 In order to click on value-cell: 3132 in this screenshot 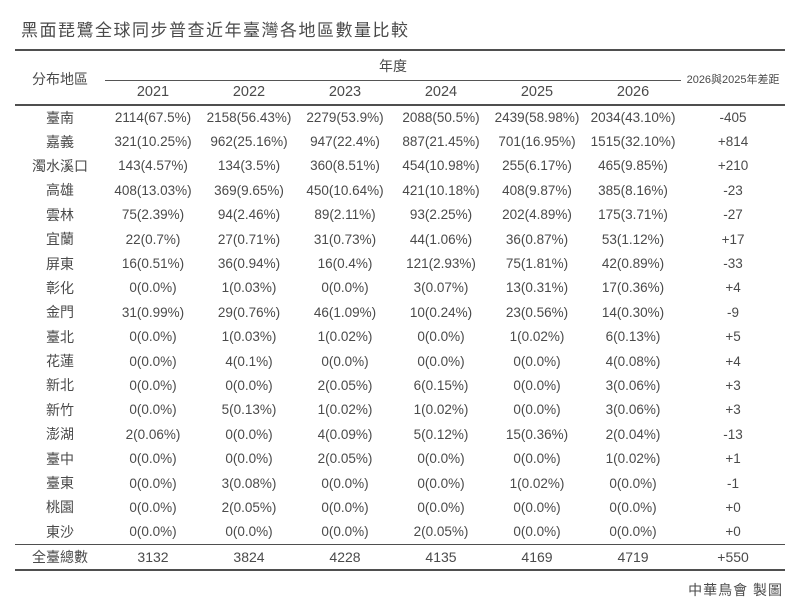, I will do `click(153, 556)`.